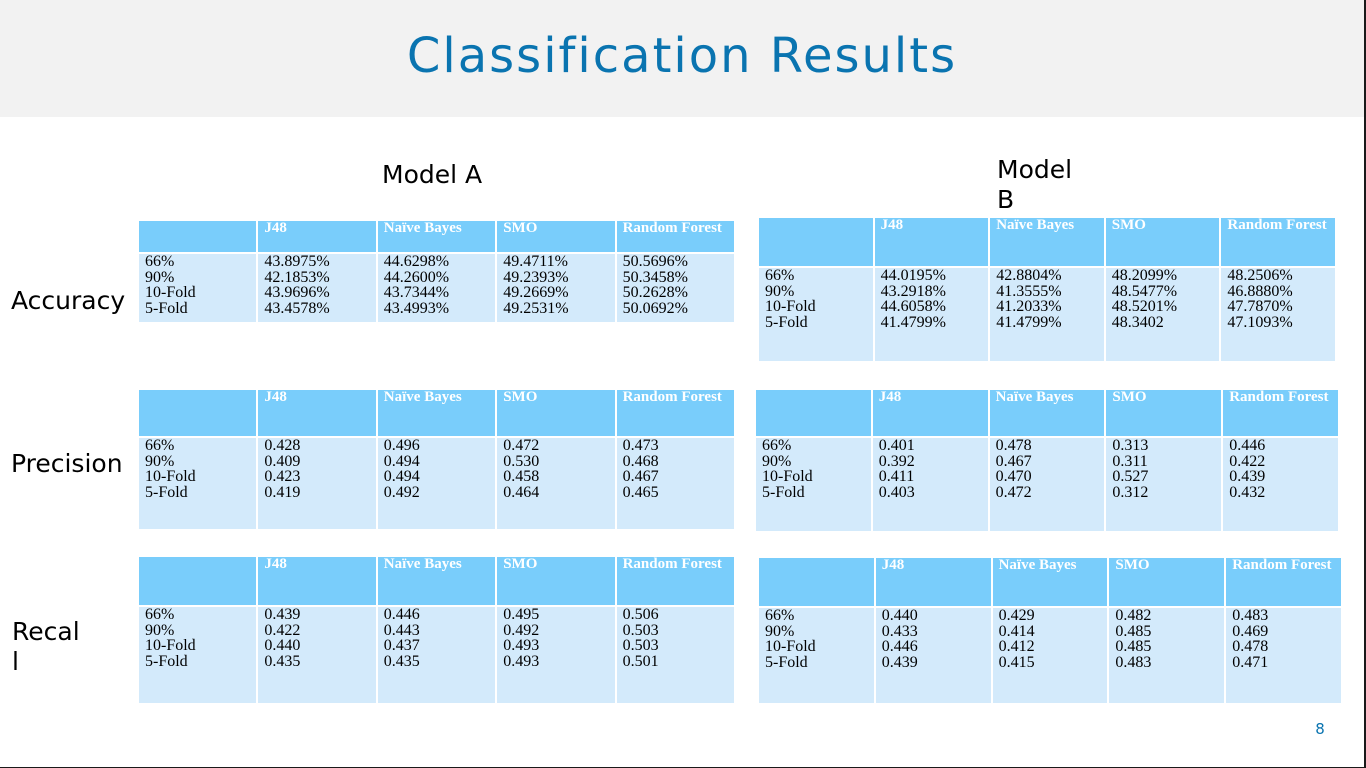 The height and width of the screenshot is (768, 1366). What do you see at coordinates (1016, 646) in the screenshot?
I see `table-value: 0.412` at bounding box center [1016, 646].